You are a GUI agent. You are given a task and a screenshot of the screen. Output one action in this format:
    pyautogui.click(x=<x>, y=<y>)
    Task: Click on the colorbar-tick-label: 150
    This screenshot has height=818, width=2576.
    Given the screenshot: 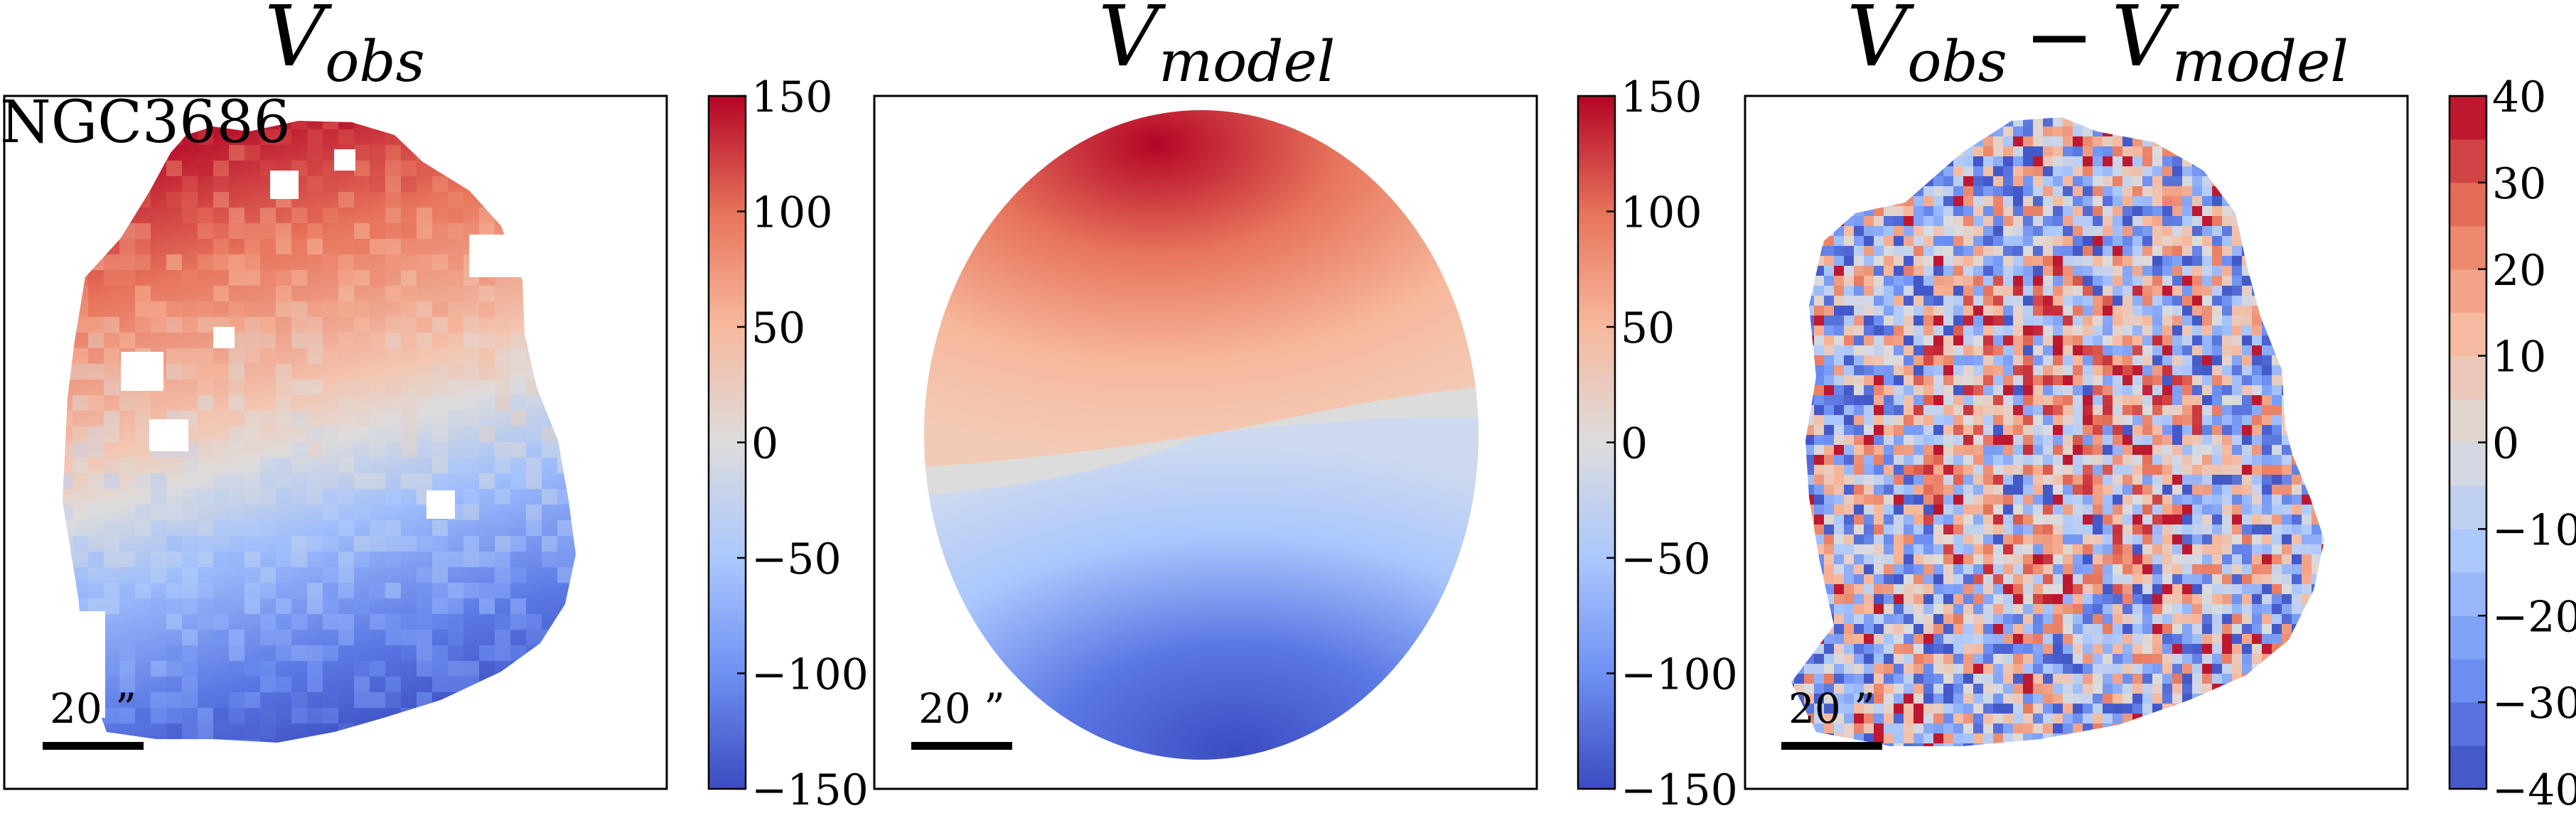 What is the action you would take?
    pyautogui.click(x=792, y=97)
    